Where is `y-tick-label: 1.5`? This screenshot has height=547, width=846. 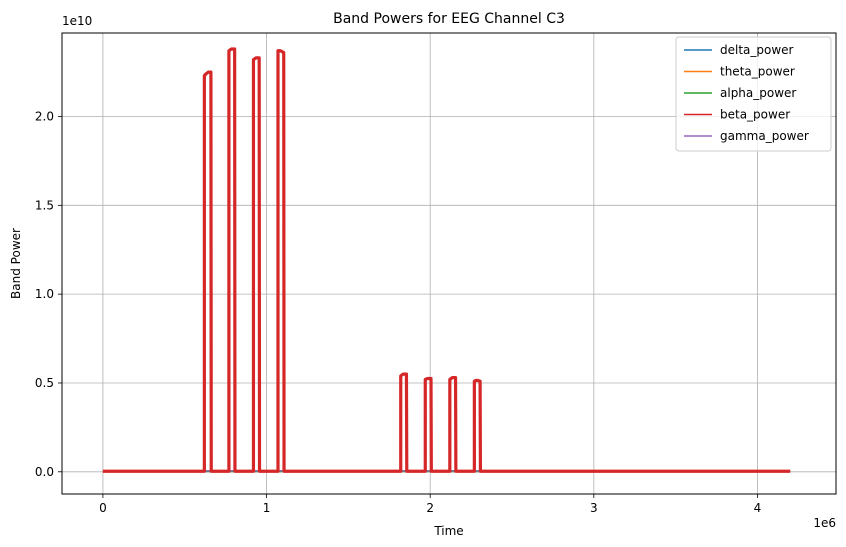 y-tick-label: 1.5 is located at coordinates (44, 205).